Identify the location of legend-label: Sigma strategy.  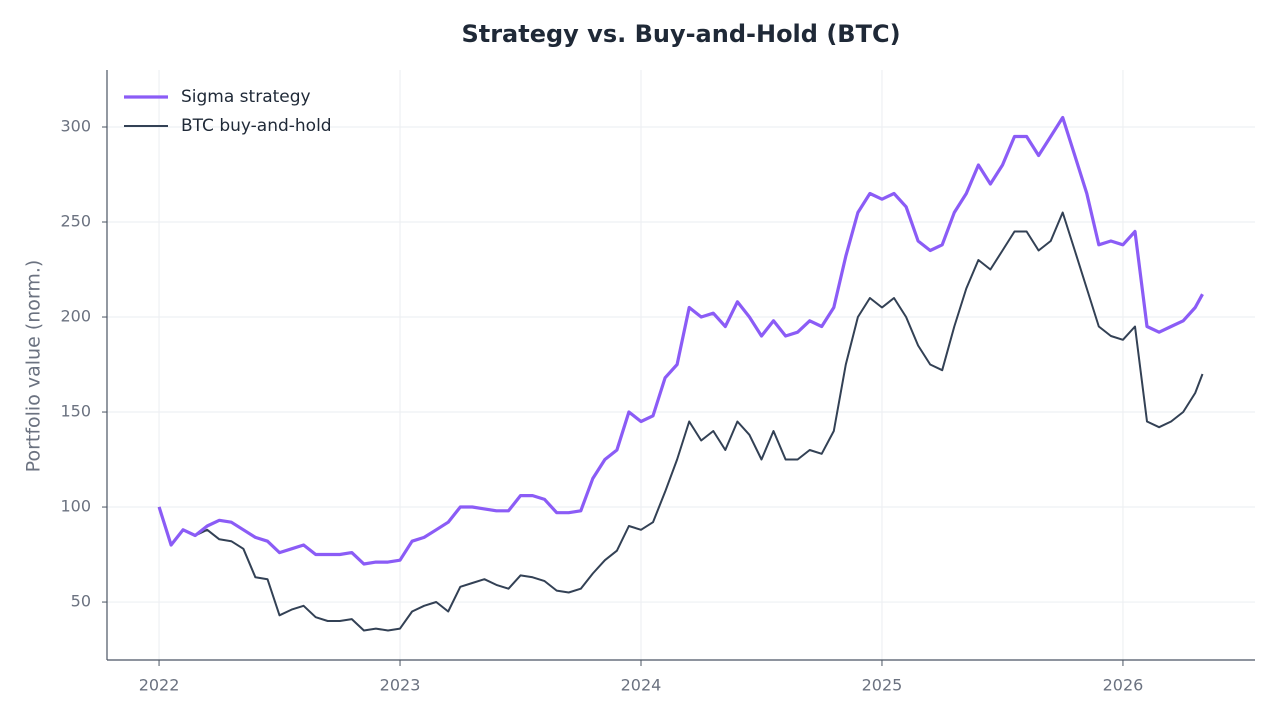
(246, 97).